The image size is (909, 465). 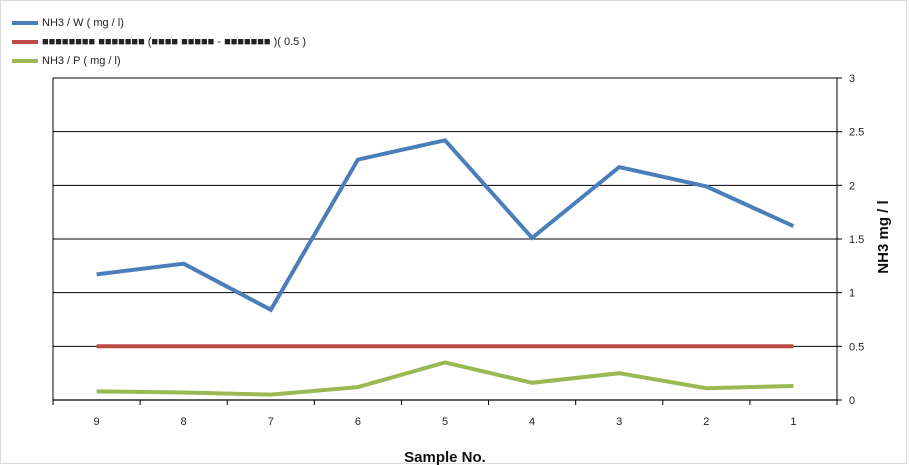 I want to click on y-axis-title: NH3 mg / l, so click(x=883, y=236).